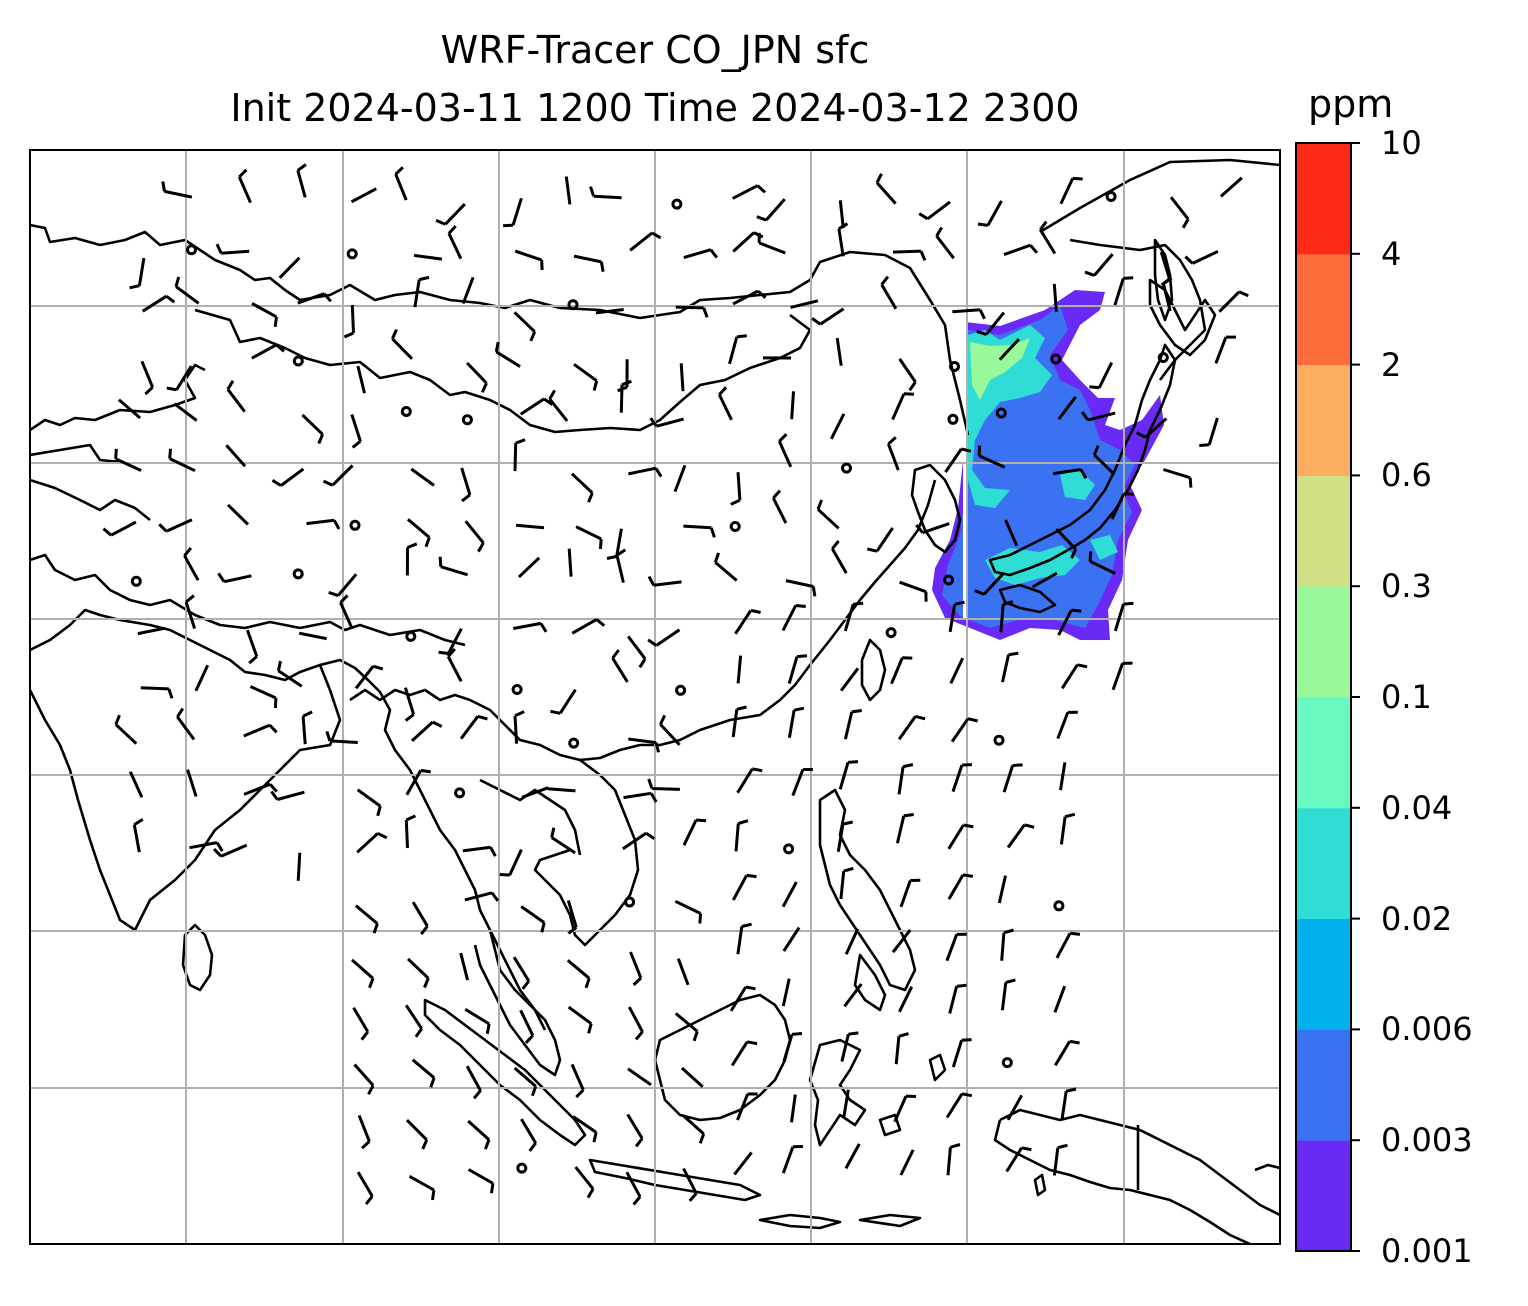 This screenshot has height=1306, width=1528. I want to click on colorbar-unit-label: ppm, so click(1351, 104).